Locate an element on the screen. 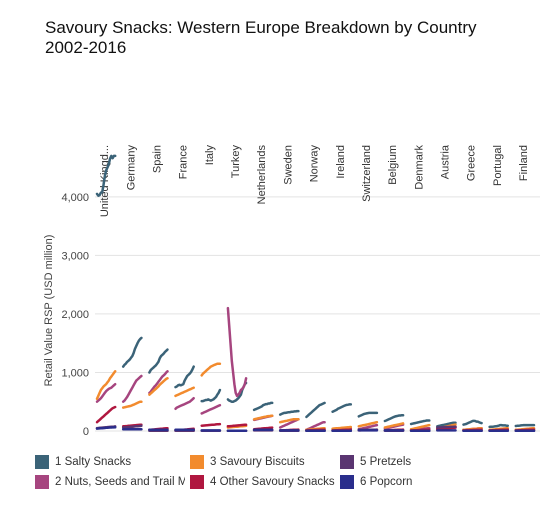 The height and width of the screenshot is (518, 552). chart-title-line-2: 2002-2016 is located at coordinates (86, 47).